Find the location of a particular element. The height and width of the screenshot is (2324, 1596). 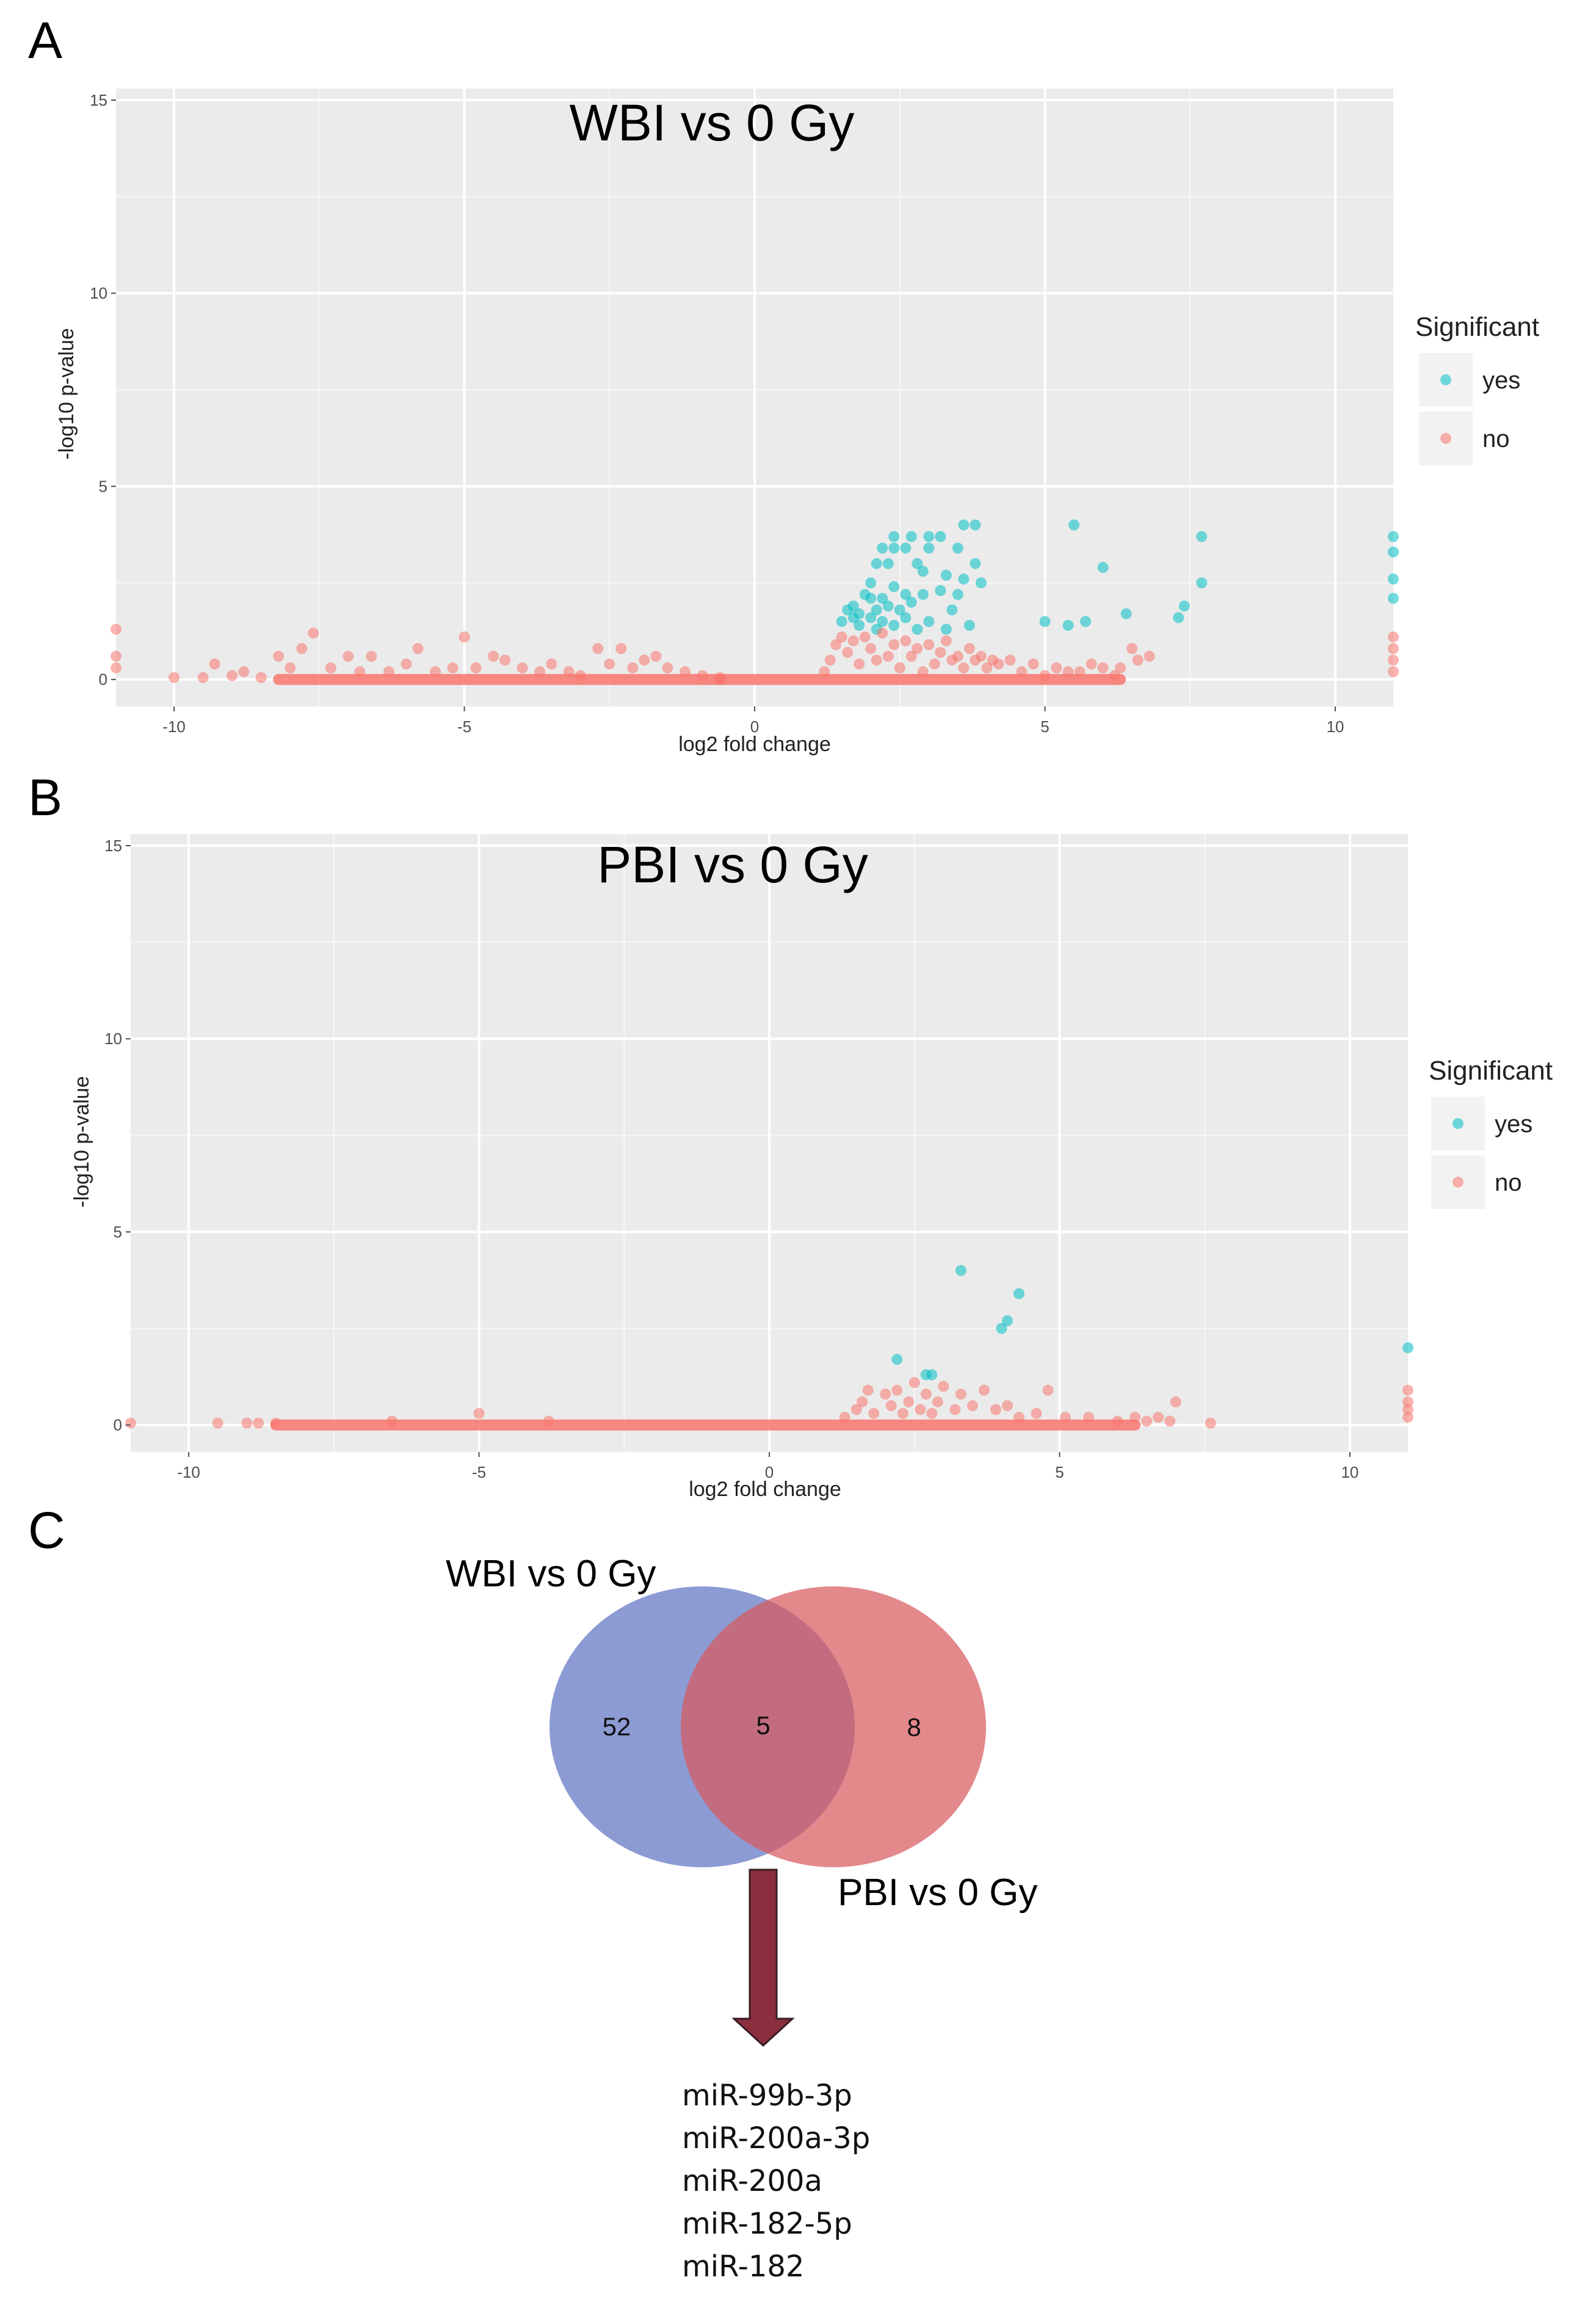

mirna-item: miR-99b-3p is located at coordinates (767, 2096).